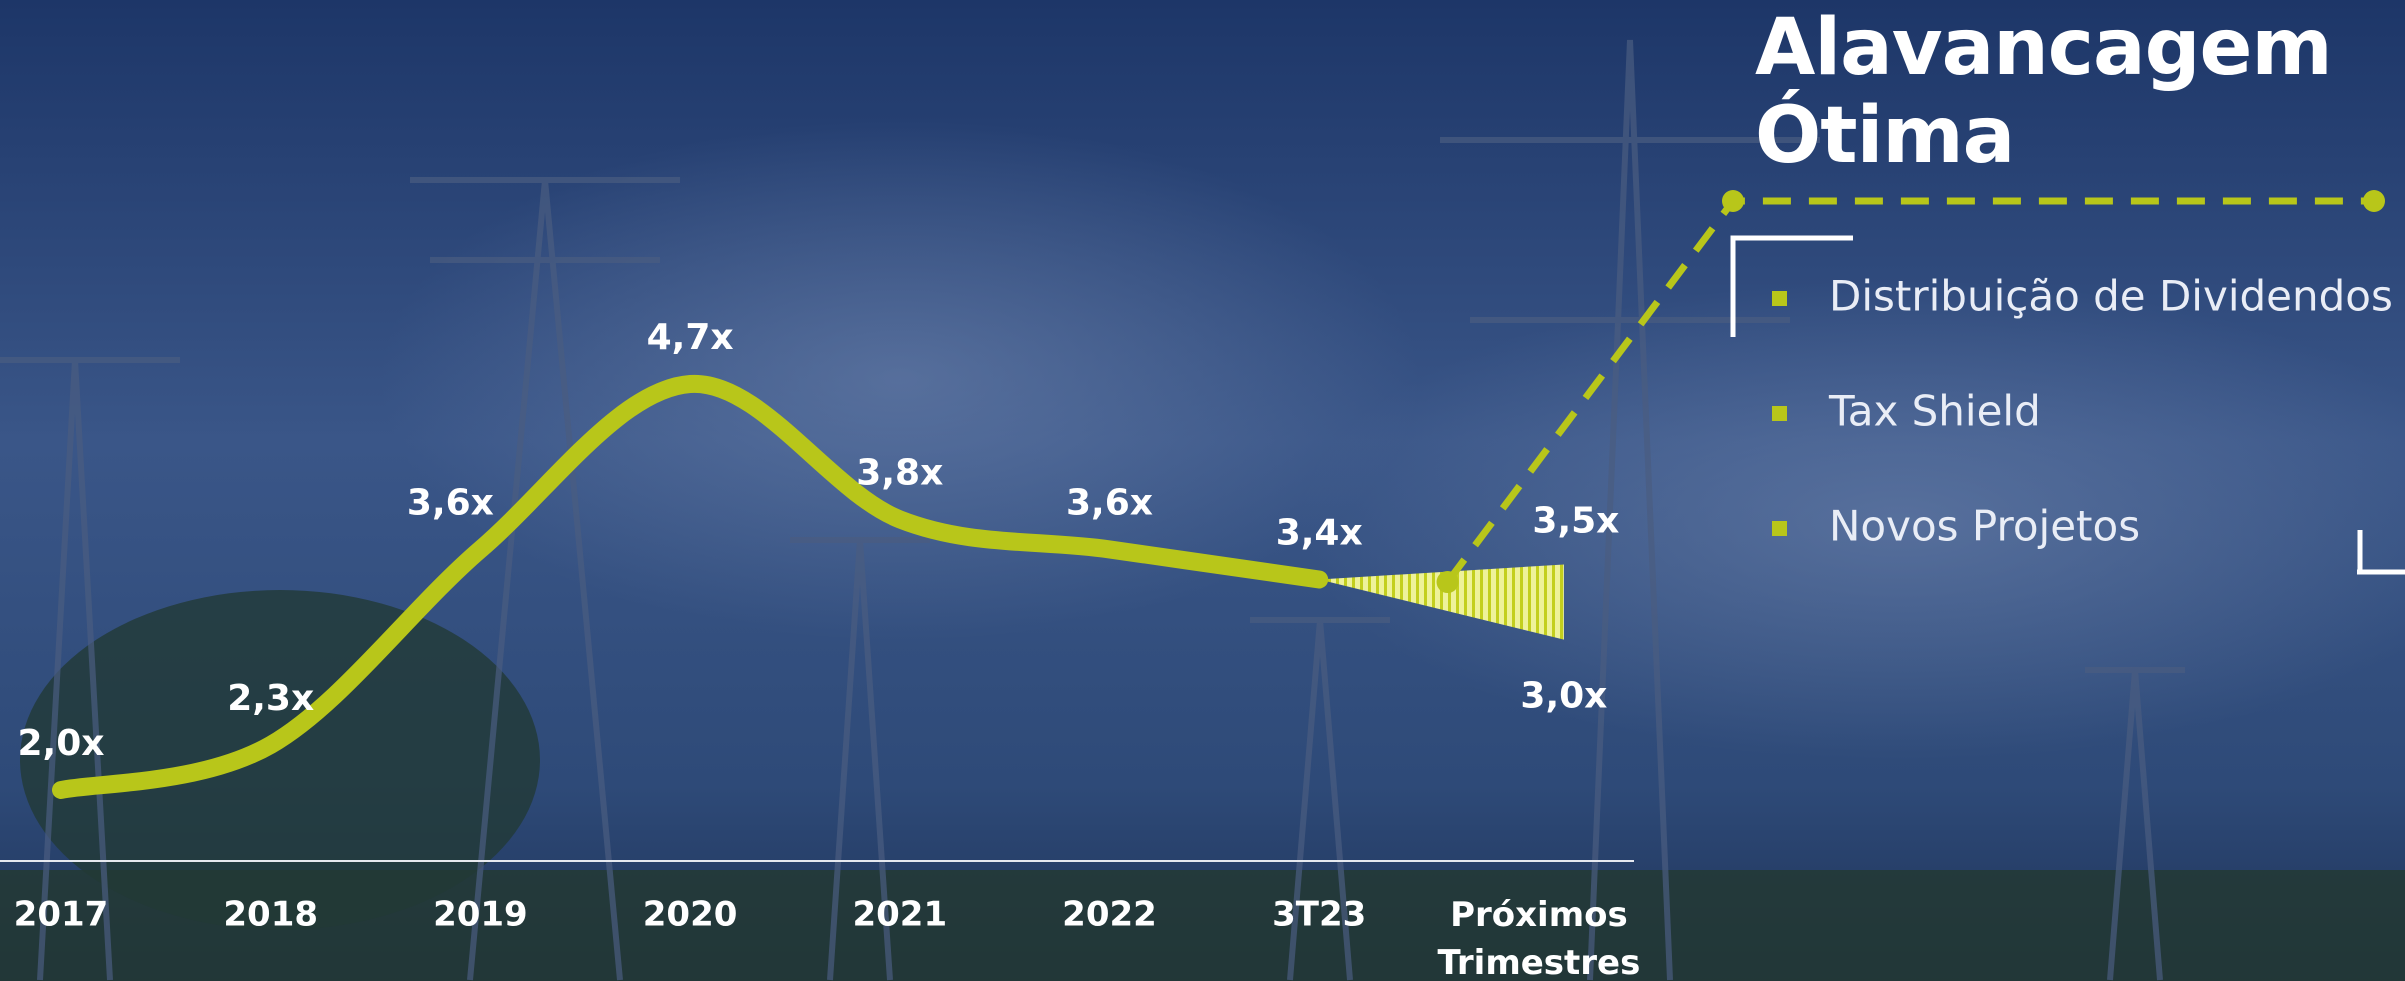 This screenshot has width=2405, height=981. I want to click on value-label: 3,8x, so click(899, 472).